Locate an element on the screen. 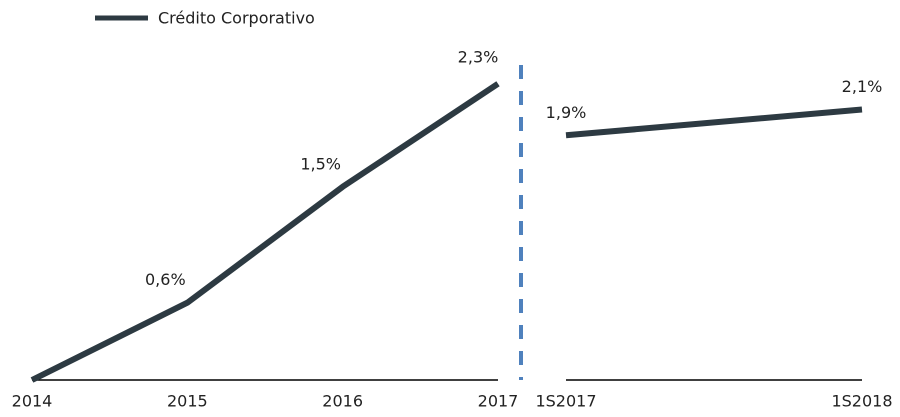 Image resolution: width=900 pixels, height=417 pixels. value-label: 2,3% is located at coordinates (478, 56).